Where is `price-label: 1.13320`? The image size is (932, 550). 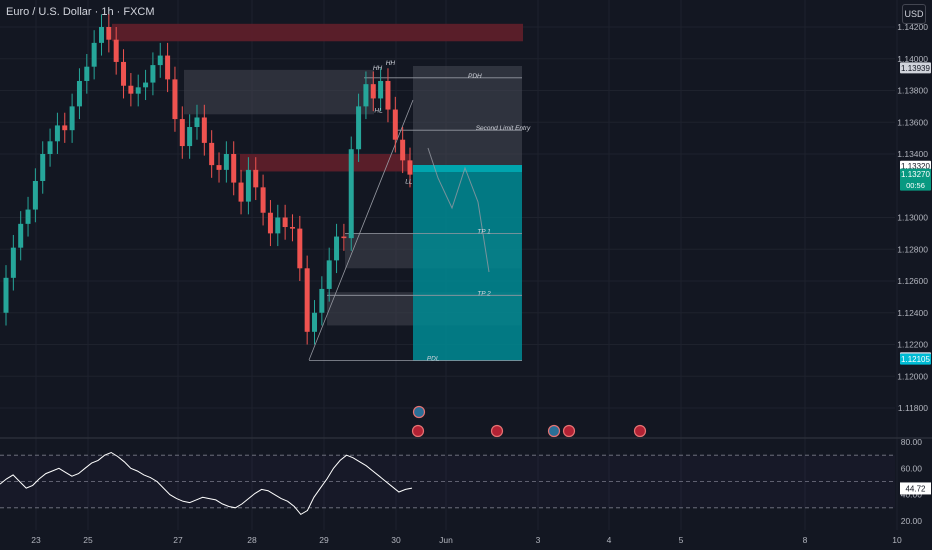
price-label: 1.13320 is located at coordinates (915, 166).